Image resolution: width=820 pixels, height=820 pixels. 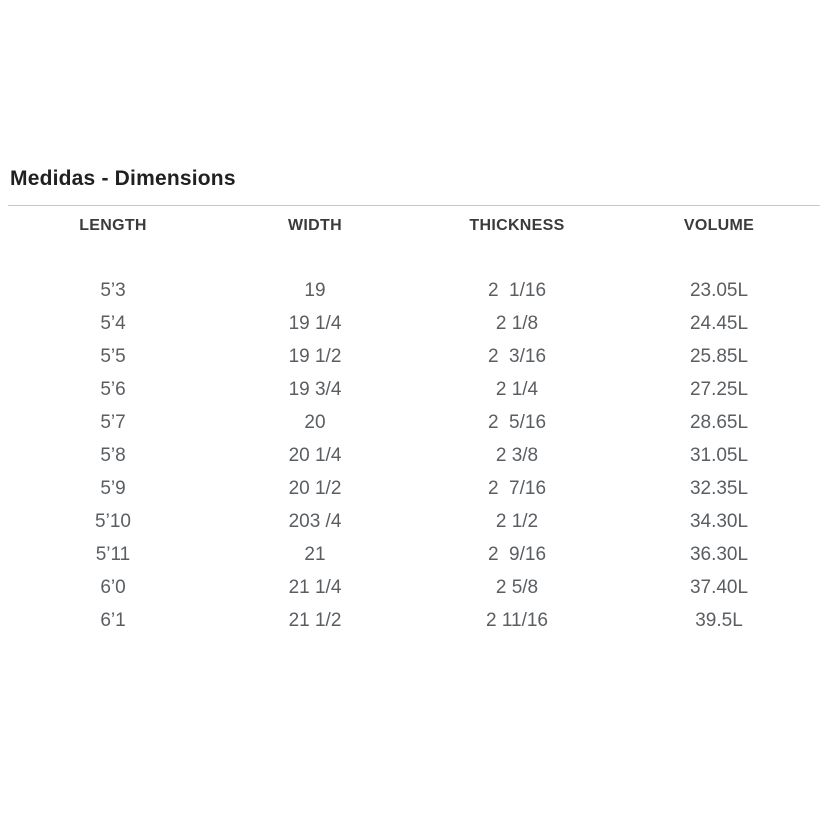 I want to click on table-cell: 2 1/4, so click(x=517, y=389).